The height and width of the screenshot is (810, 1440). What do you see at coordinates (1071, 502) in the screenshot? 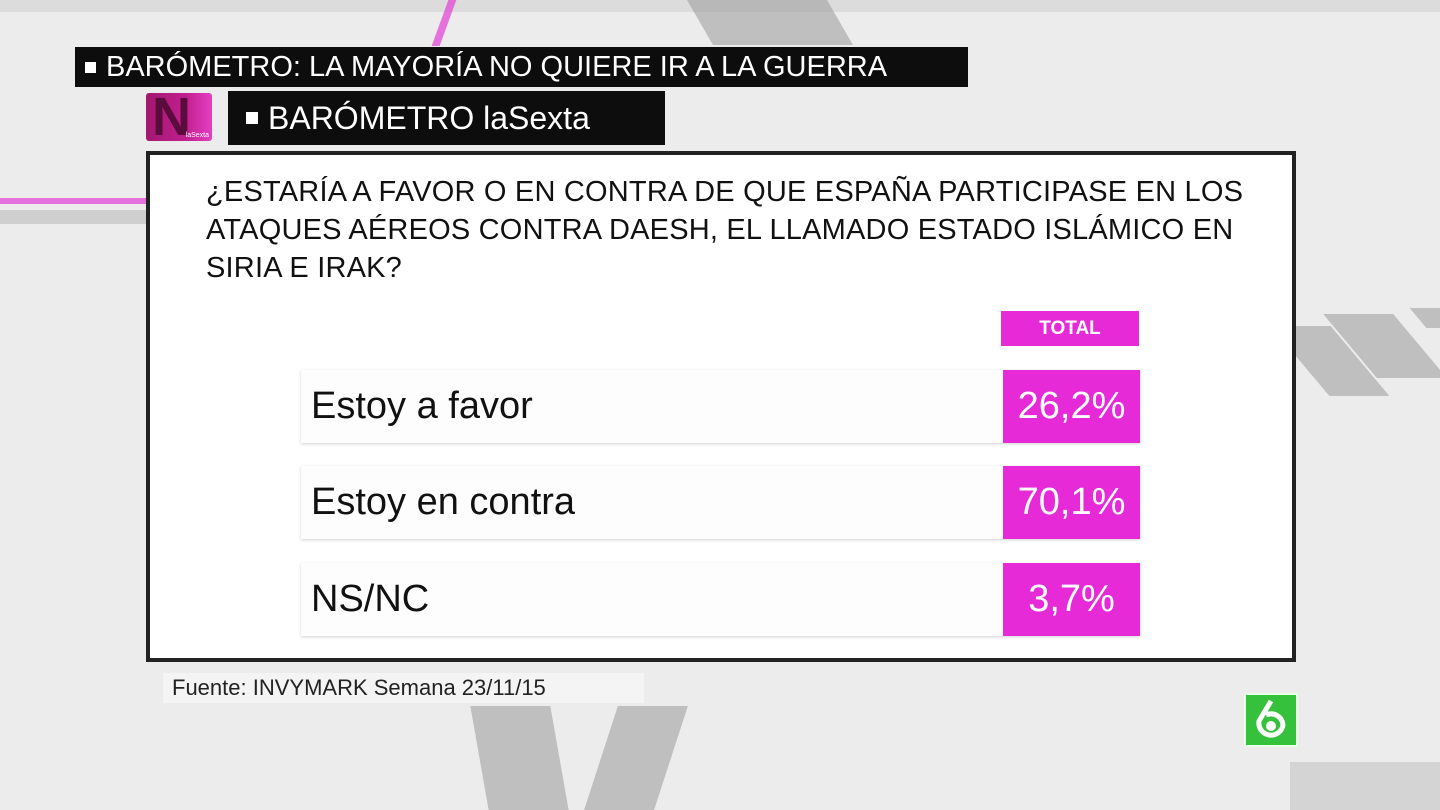
I see `result-value: 70,1%` at bounding box center [1071, 502].